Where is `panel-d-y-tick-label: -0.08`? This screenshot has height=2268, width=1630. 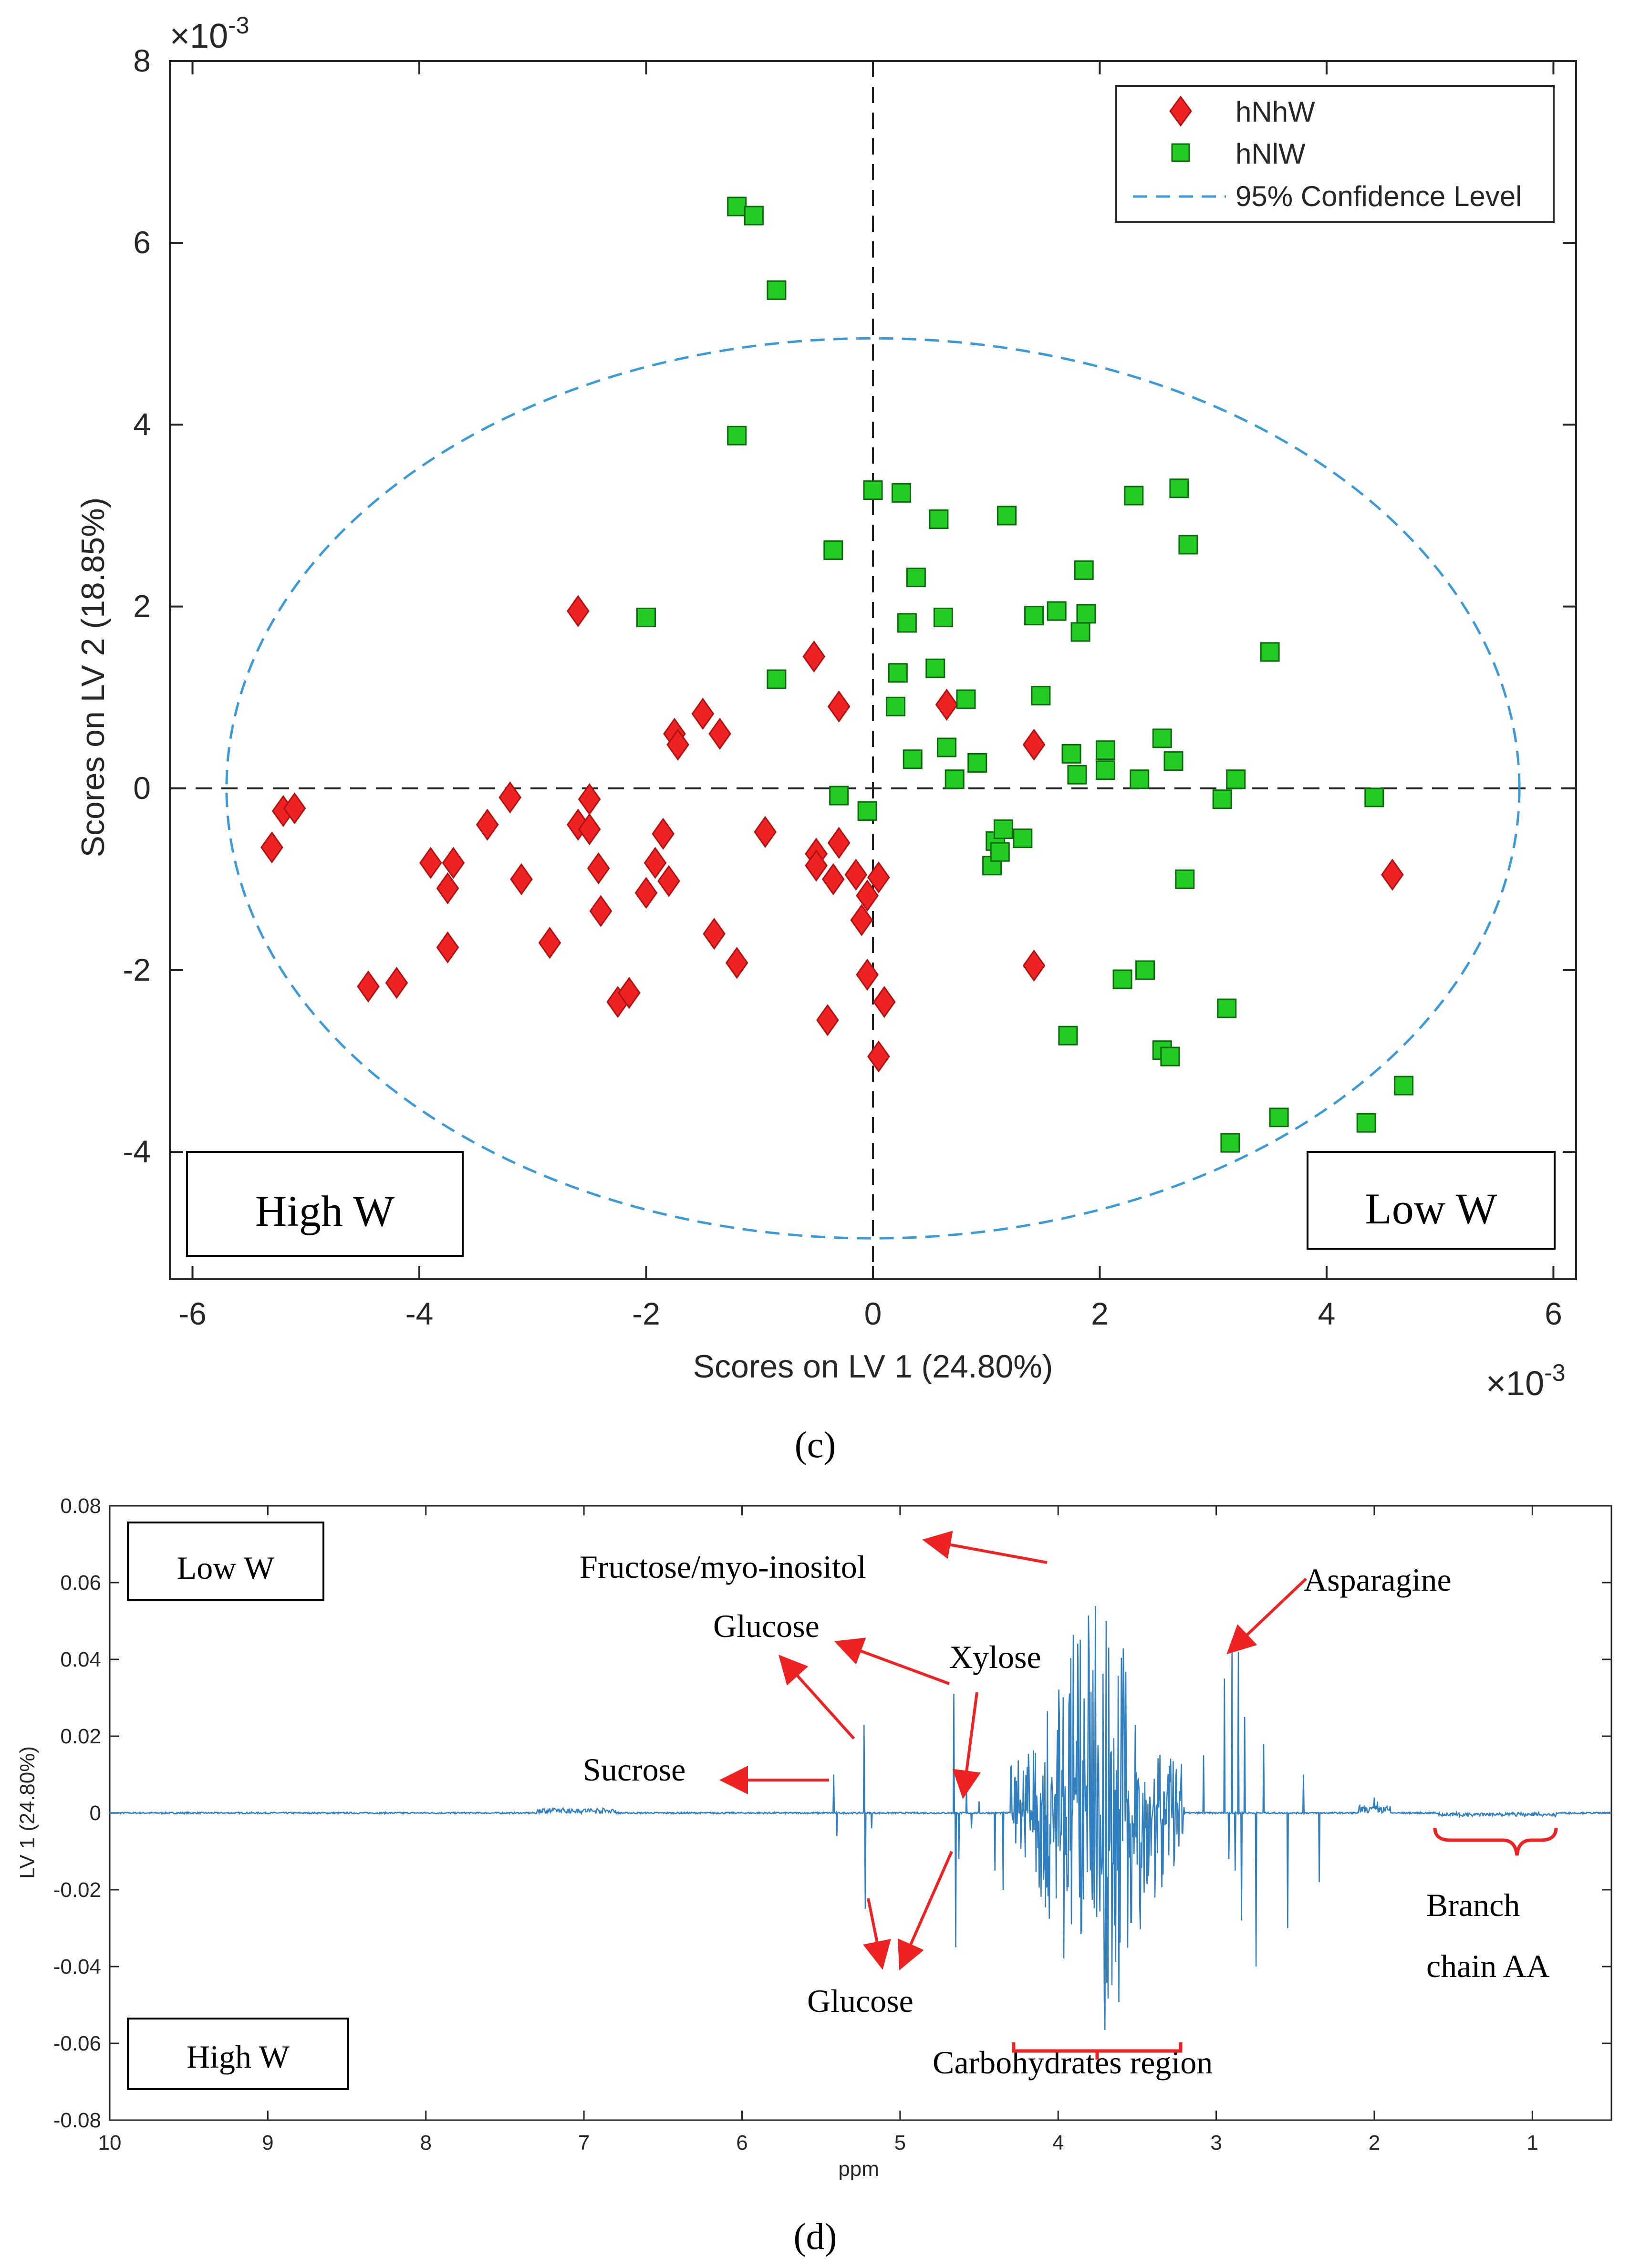 panel-d-y-tick-label: -0.08 is located at coordinates (77, 2120).